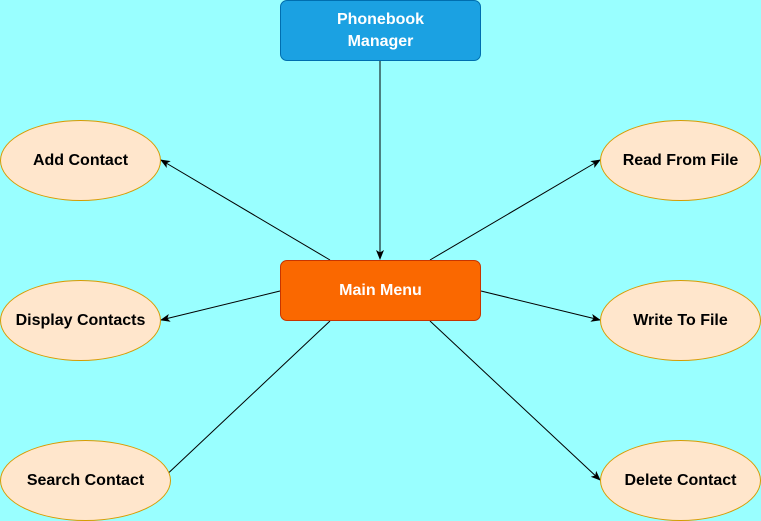  I want to click on phonebook-manager-label: Phonebook Manager, so click(380, 31).